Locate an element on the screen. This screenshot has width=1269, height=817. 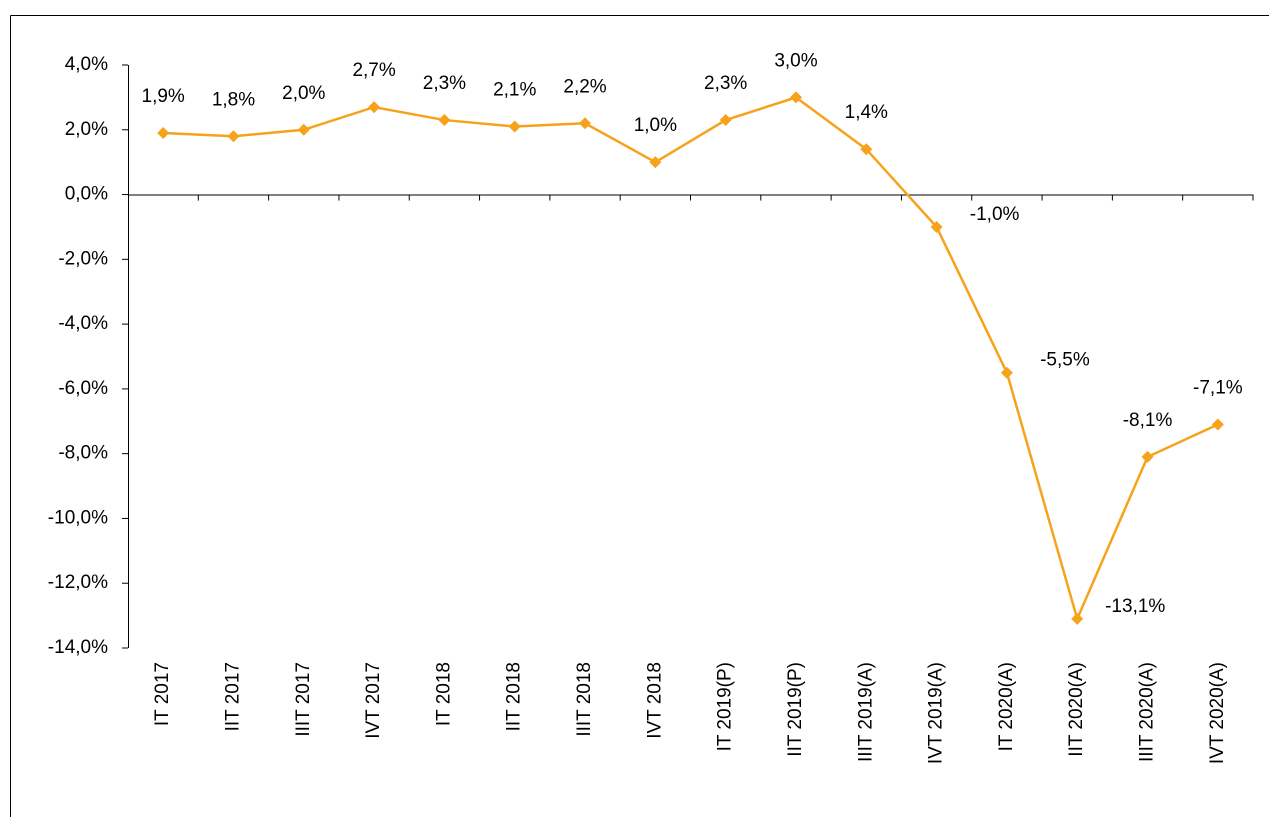
data-label: 3,0% is located at coordinates (795, 60).